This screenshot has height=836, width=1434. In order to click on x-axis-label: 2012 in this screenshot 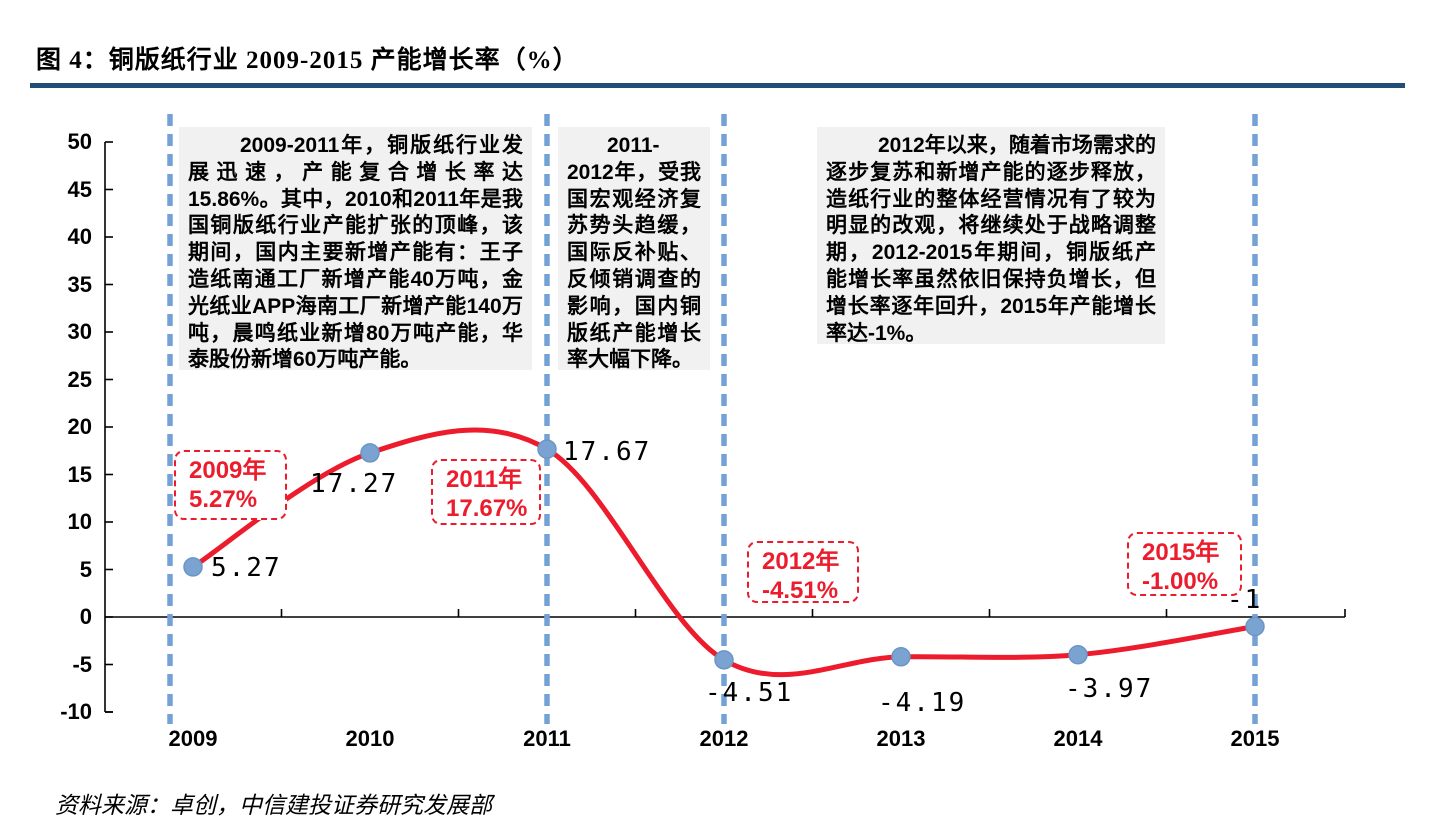, I will do `click(724, 738)`.